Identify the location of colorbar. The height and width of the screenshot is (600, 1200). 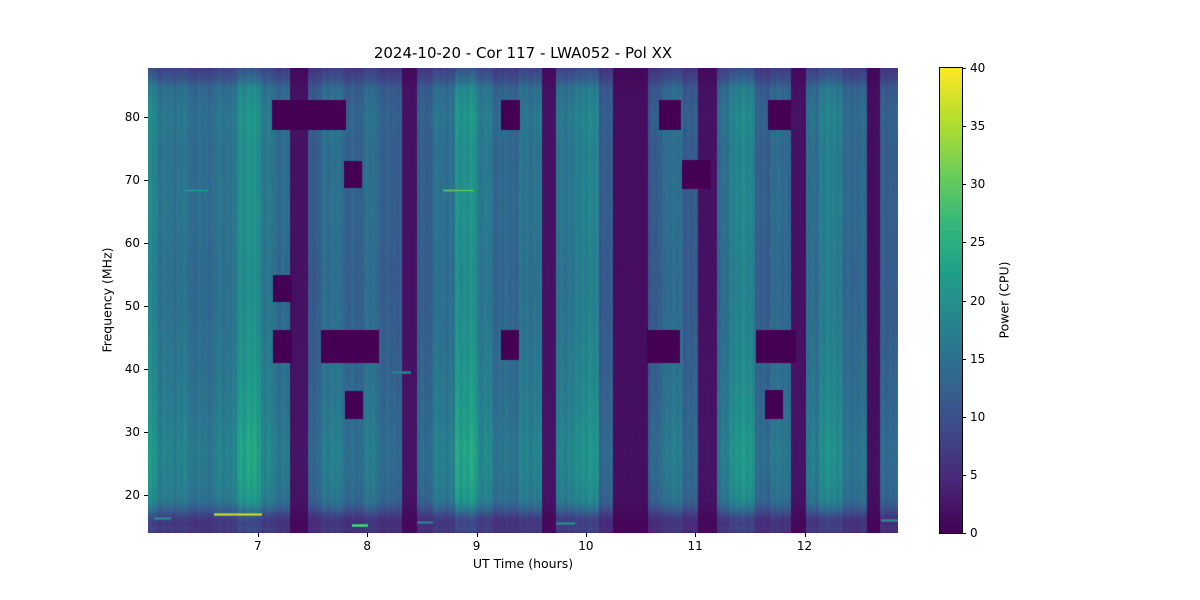
(951, 300).